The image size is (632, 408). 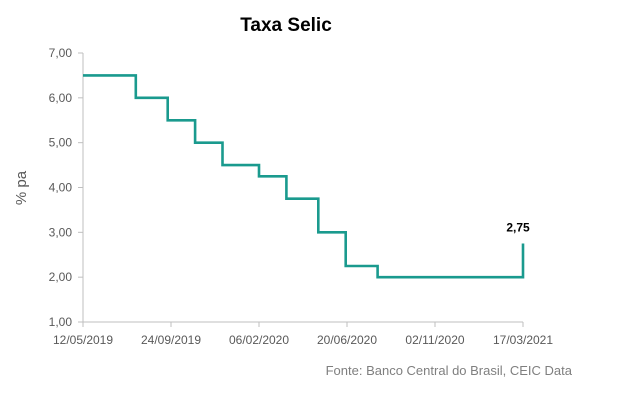 I want to click on y-axis: 7,00 6,00 5,00 4,00 3,00 2,00 1,00, so click(x=66, y=187).